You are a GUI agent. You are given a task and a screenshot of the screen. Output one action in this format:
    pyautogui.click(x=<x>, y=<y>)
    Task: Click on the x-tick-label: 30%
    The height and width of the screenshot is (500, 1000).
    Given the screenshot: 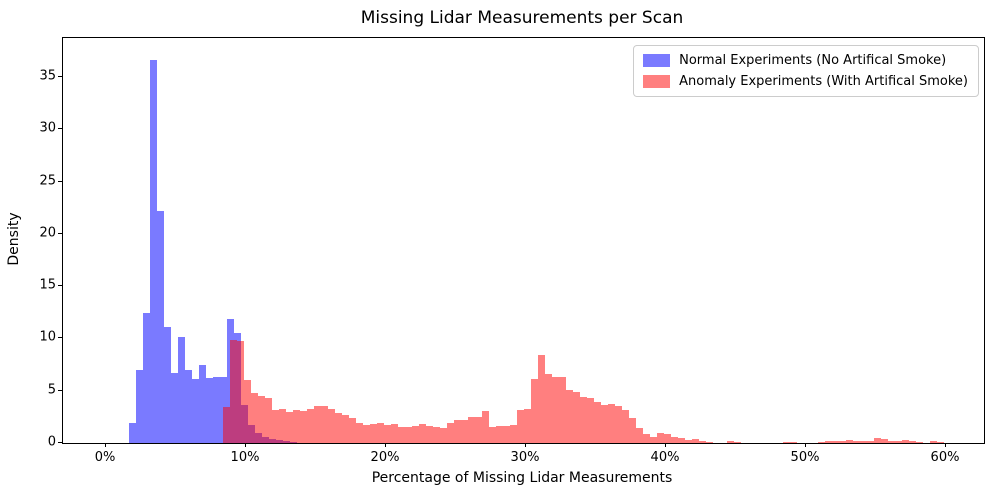 What is the action you would take?
    pyautogui.click(x=525, y=457)
    